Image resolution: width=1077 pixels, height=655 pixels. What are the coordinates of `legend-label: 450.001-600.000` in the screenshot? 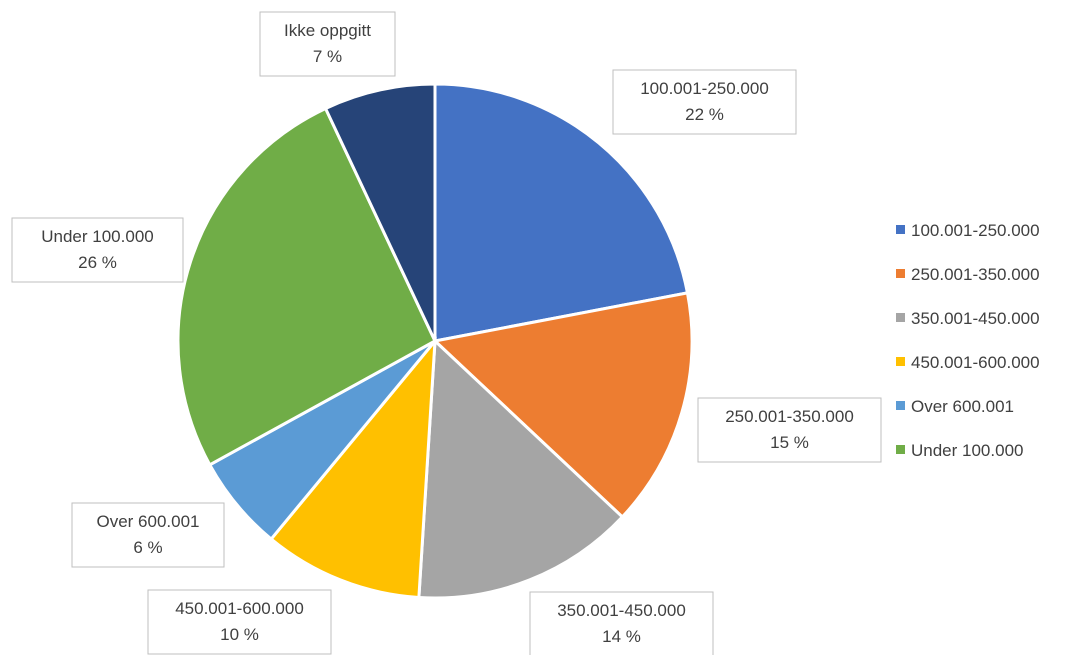 It's located at (975, 362).